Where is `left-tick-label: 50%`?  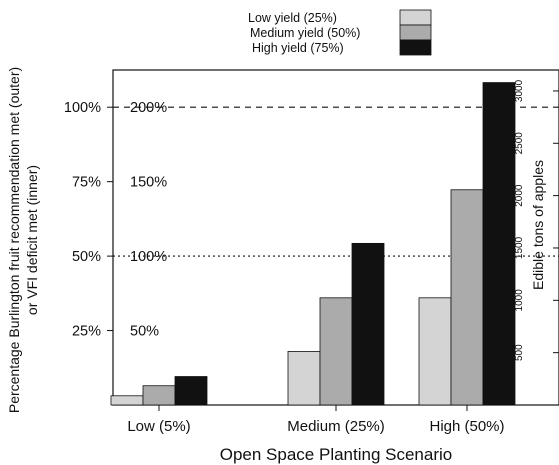
left-tick-label: 50% is located at coordinates (86, 257).